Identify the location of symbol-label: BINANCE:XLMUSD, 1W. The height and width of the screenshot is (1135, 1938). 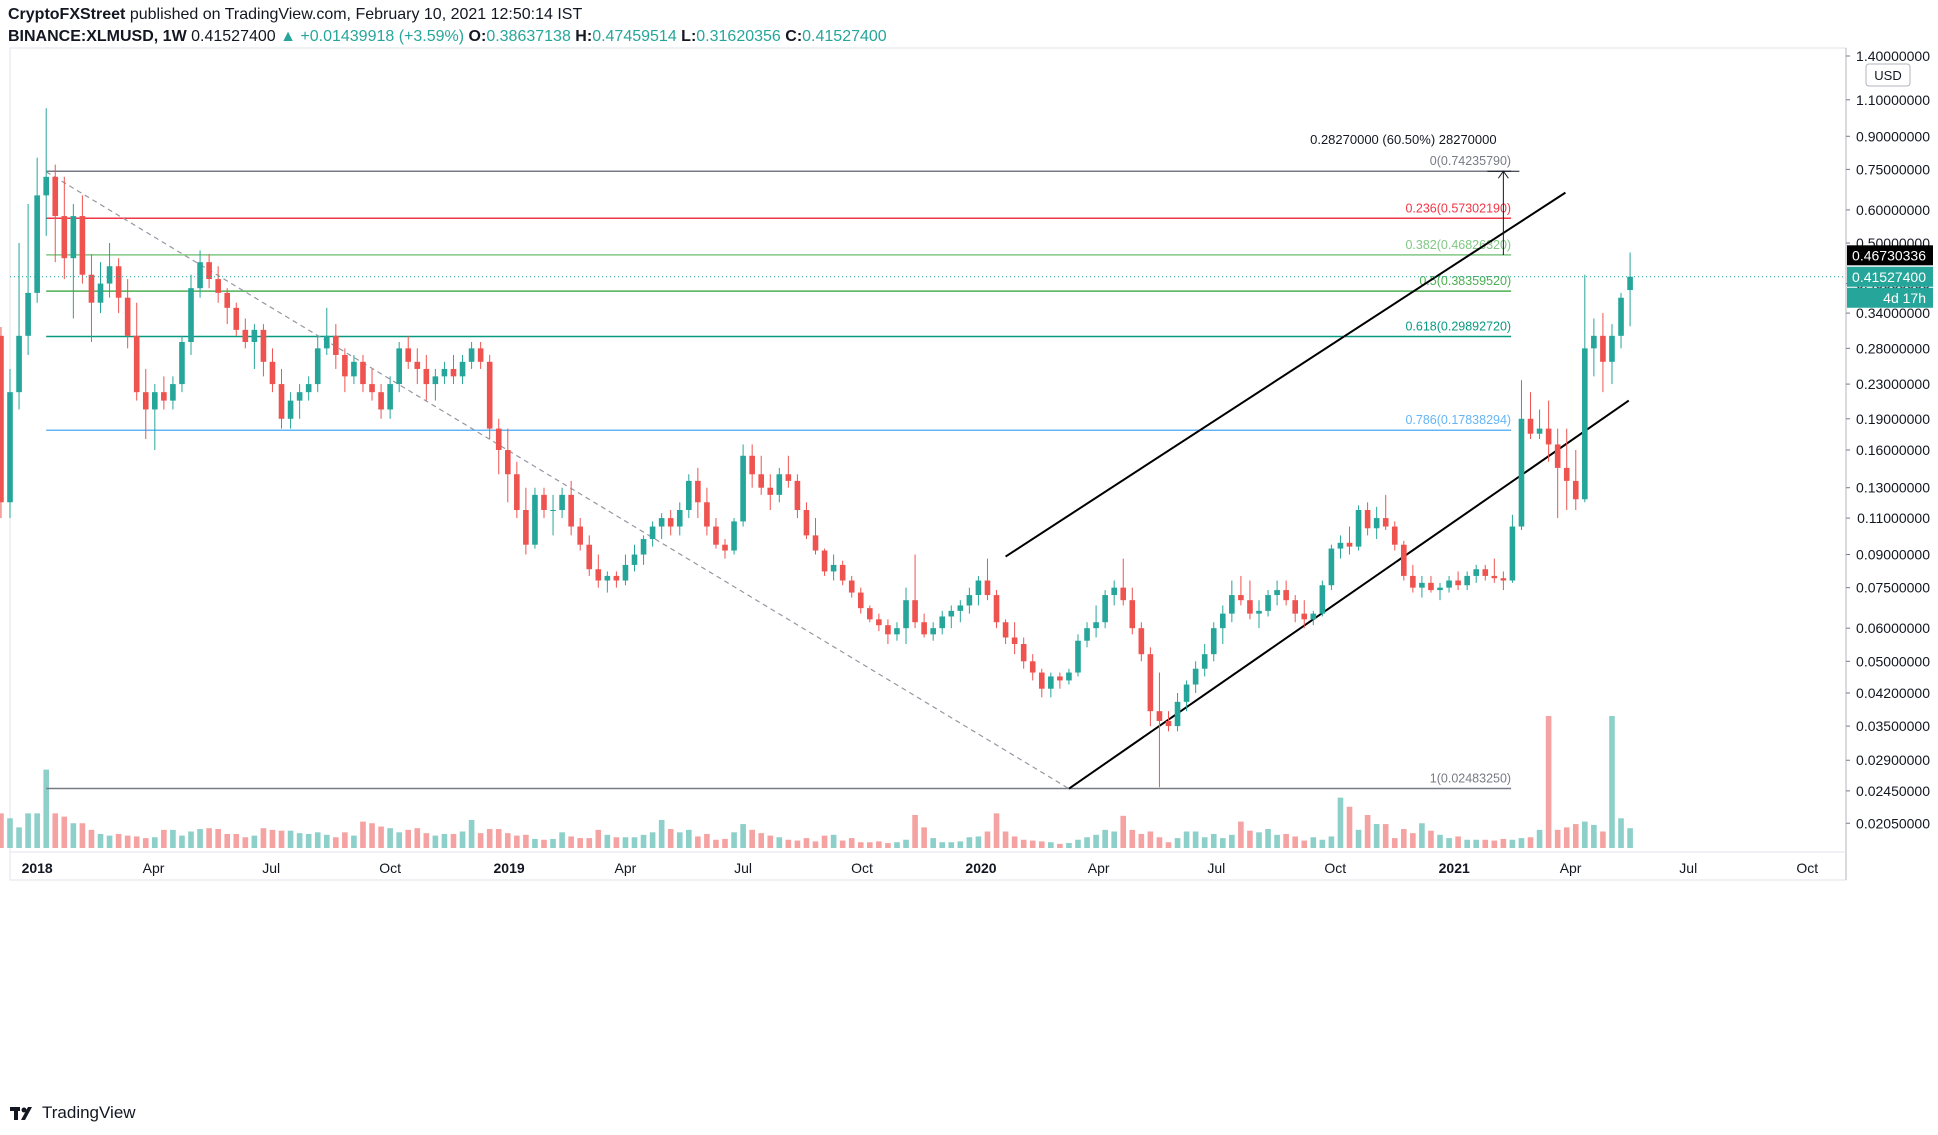
(97, 36).